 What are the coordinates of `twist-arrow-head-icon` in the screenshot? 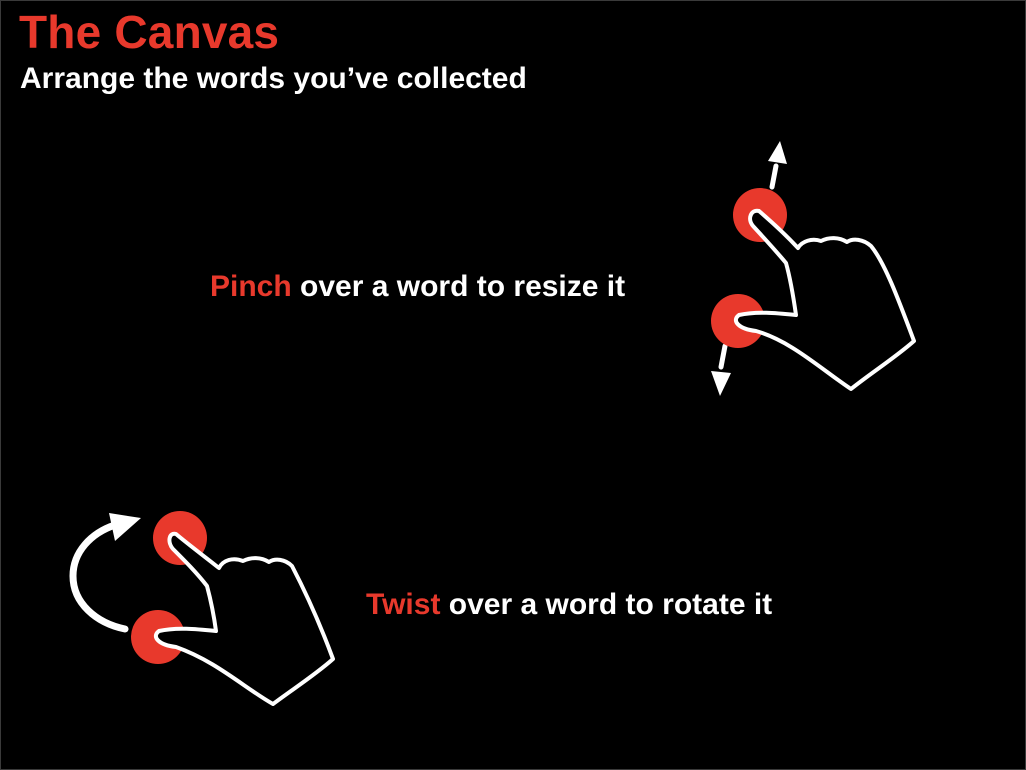 It's located at (125, 527).